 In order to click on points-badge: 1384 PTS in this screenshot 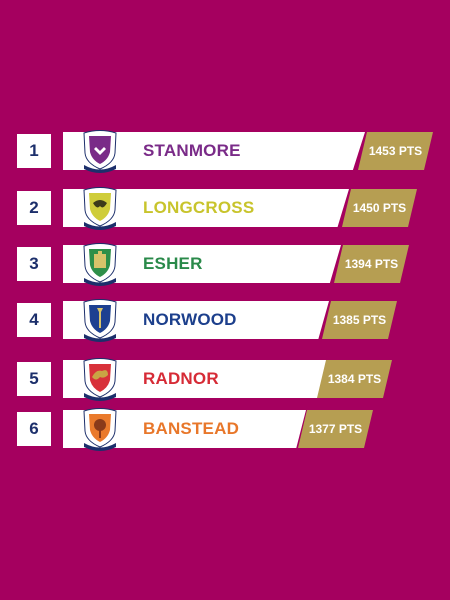, I will do `click(354, 379)`.